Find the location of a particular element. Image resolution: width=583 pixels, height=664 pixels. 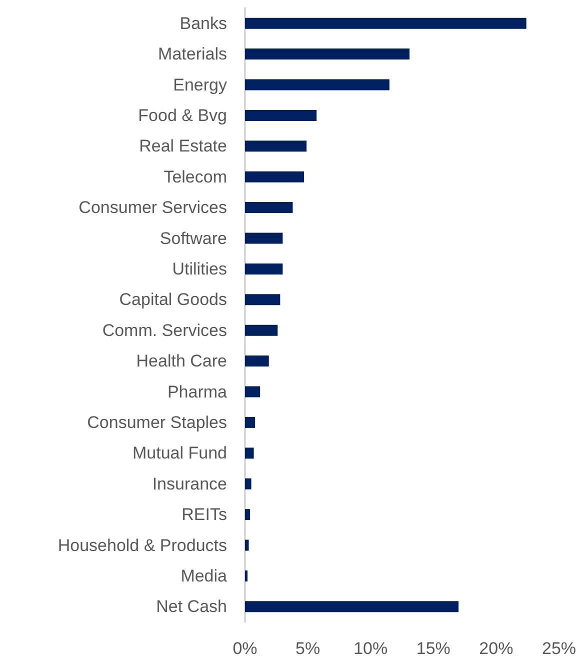

y-tick-label: Pharma is located at coordinates (197, 392).